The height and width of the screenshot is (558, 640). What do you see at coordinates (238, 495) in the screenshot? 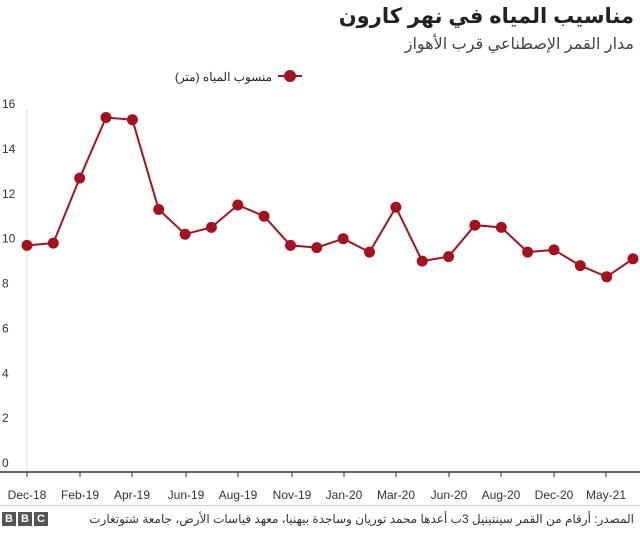
I see `x-tick-label: Aug-19` at bounding box center [238, 495].